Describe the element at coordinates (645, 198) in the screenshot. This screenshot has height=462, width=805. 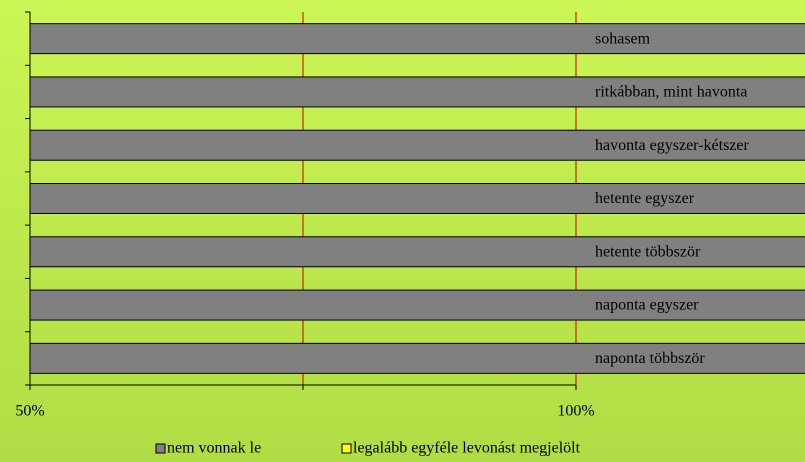
I see `category-label: hetente egyszer` at that location.